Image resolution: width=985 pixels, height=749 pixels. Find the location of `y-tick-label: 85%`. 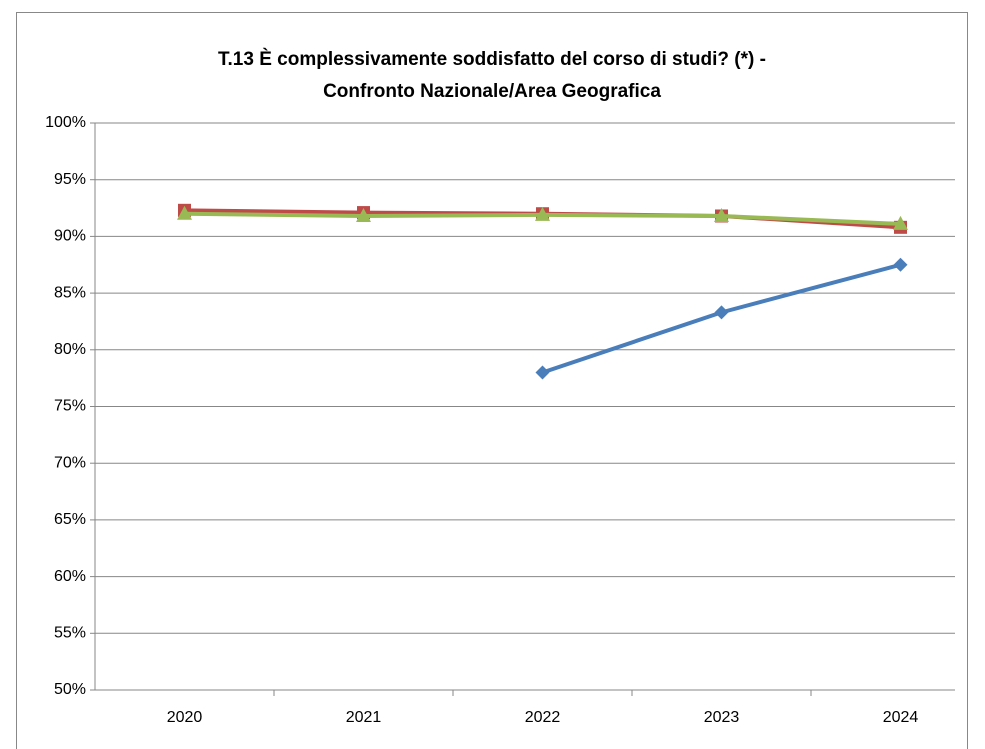

y-tick-label: 85% is located at coordinates (70, 292).